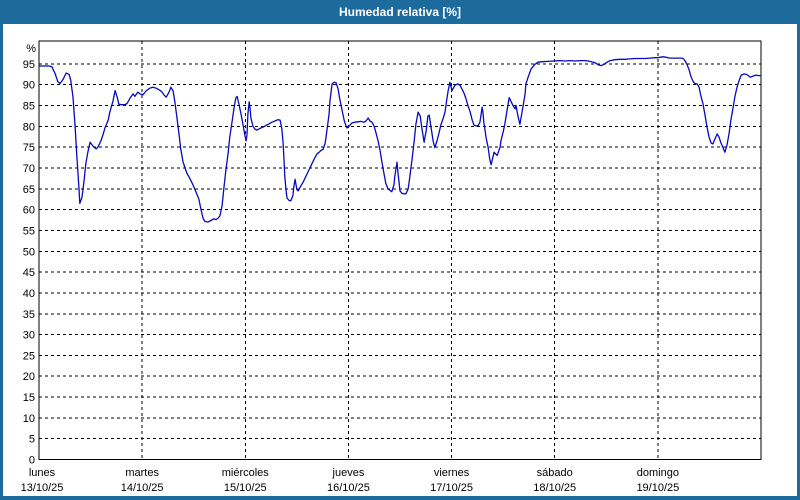 The width and height of the screenshot is (800, 500). I want to click on window-border-bottom, so click(400, 498).